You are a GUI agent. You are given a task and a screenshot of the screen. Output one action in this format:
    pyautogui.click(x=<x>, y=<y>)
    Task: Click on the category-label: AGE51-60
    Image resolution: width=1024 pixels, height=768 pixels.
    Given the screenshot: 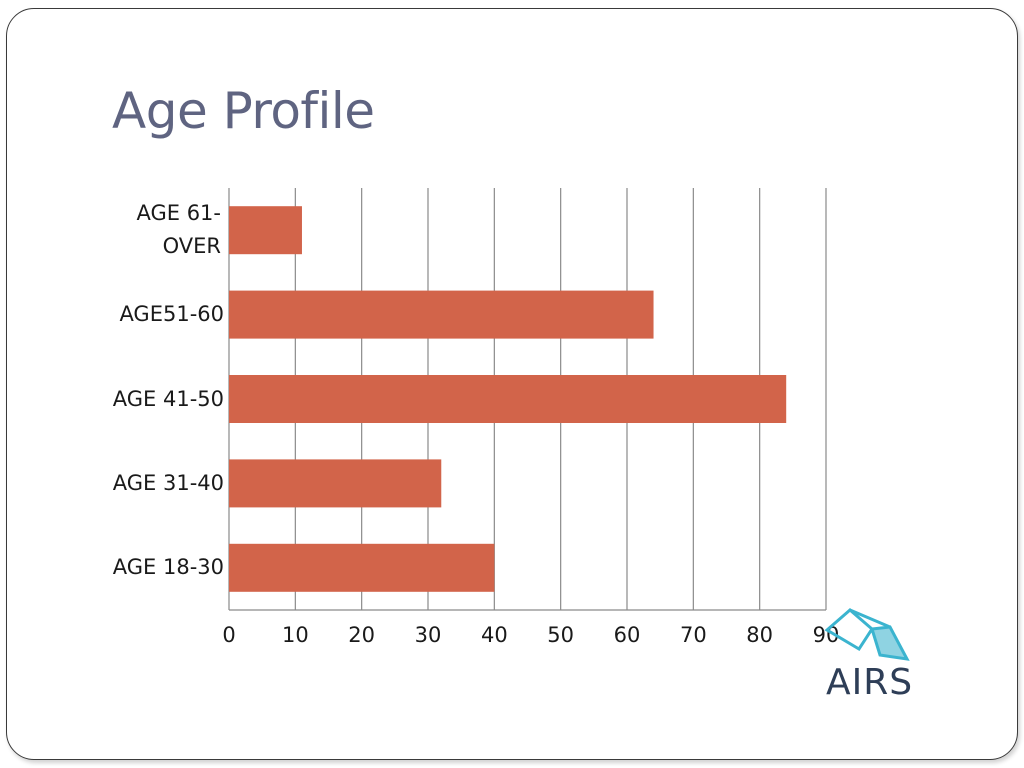 What is the action you would take?
    pyautogui.click(x=171, y=314)
    